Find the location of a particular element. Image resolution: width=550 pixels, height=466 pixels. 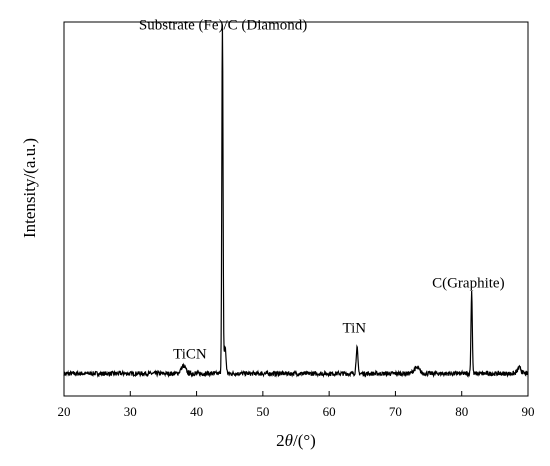

x-tick-label: 40 is located at coordinates (196, 411).